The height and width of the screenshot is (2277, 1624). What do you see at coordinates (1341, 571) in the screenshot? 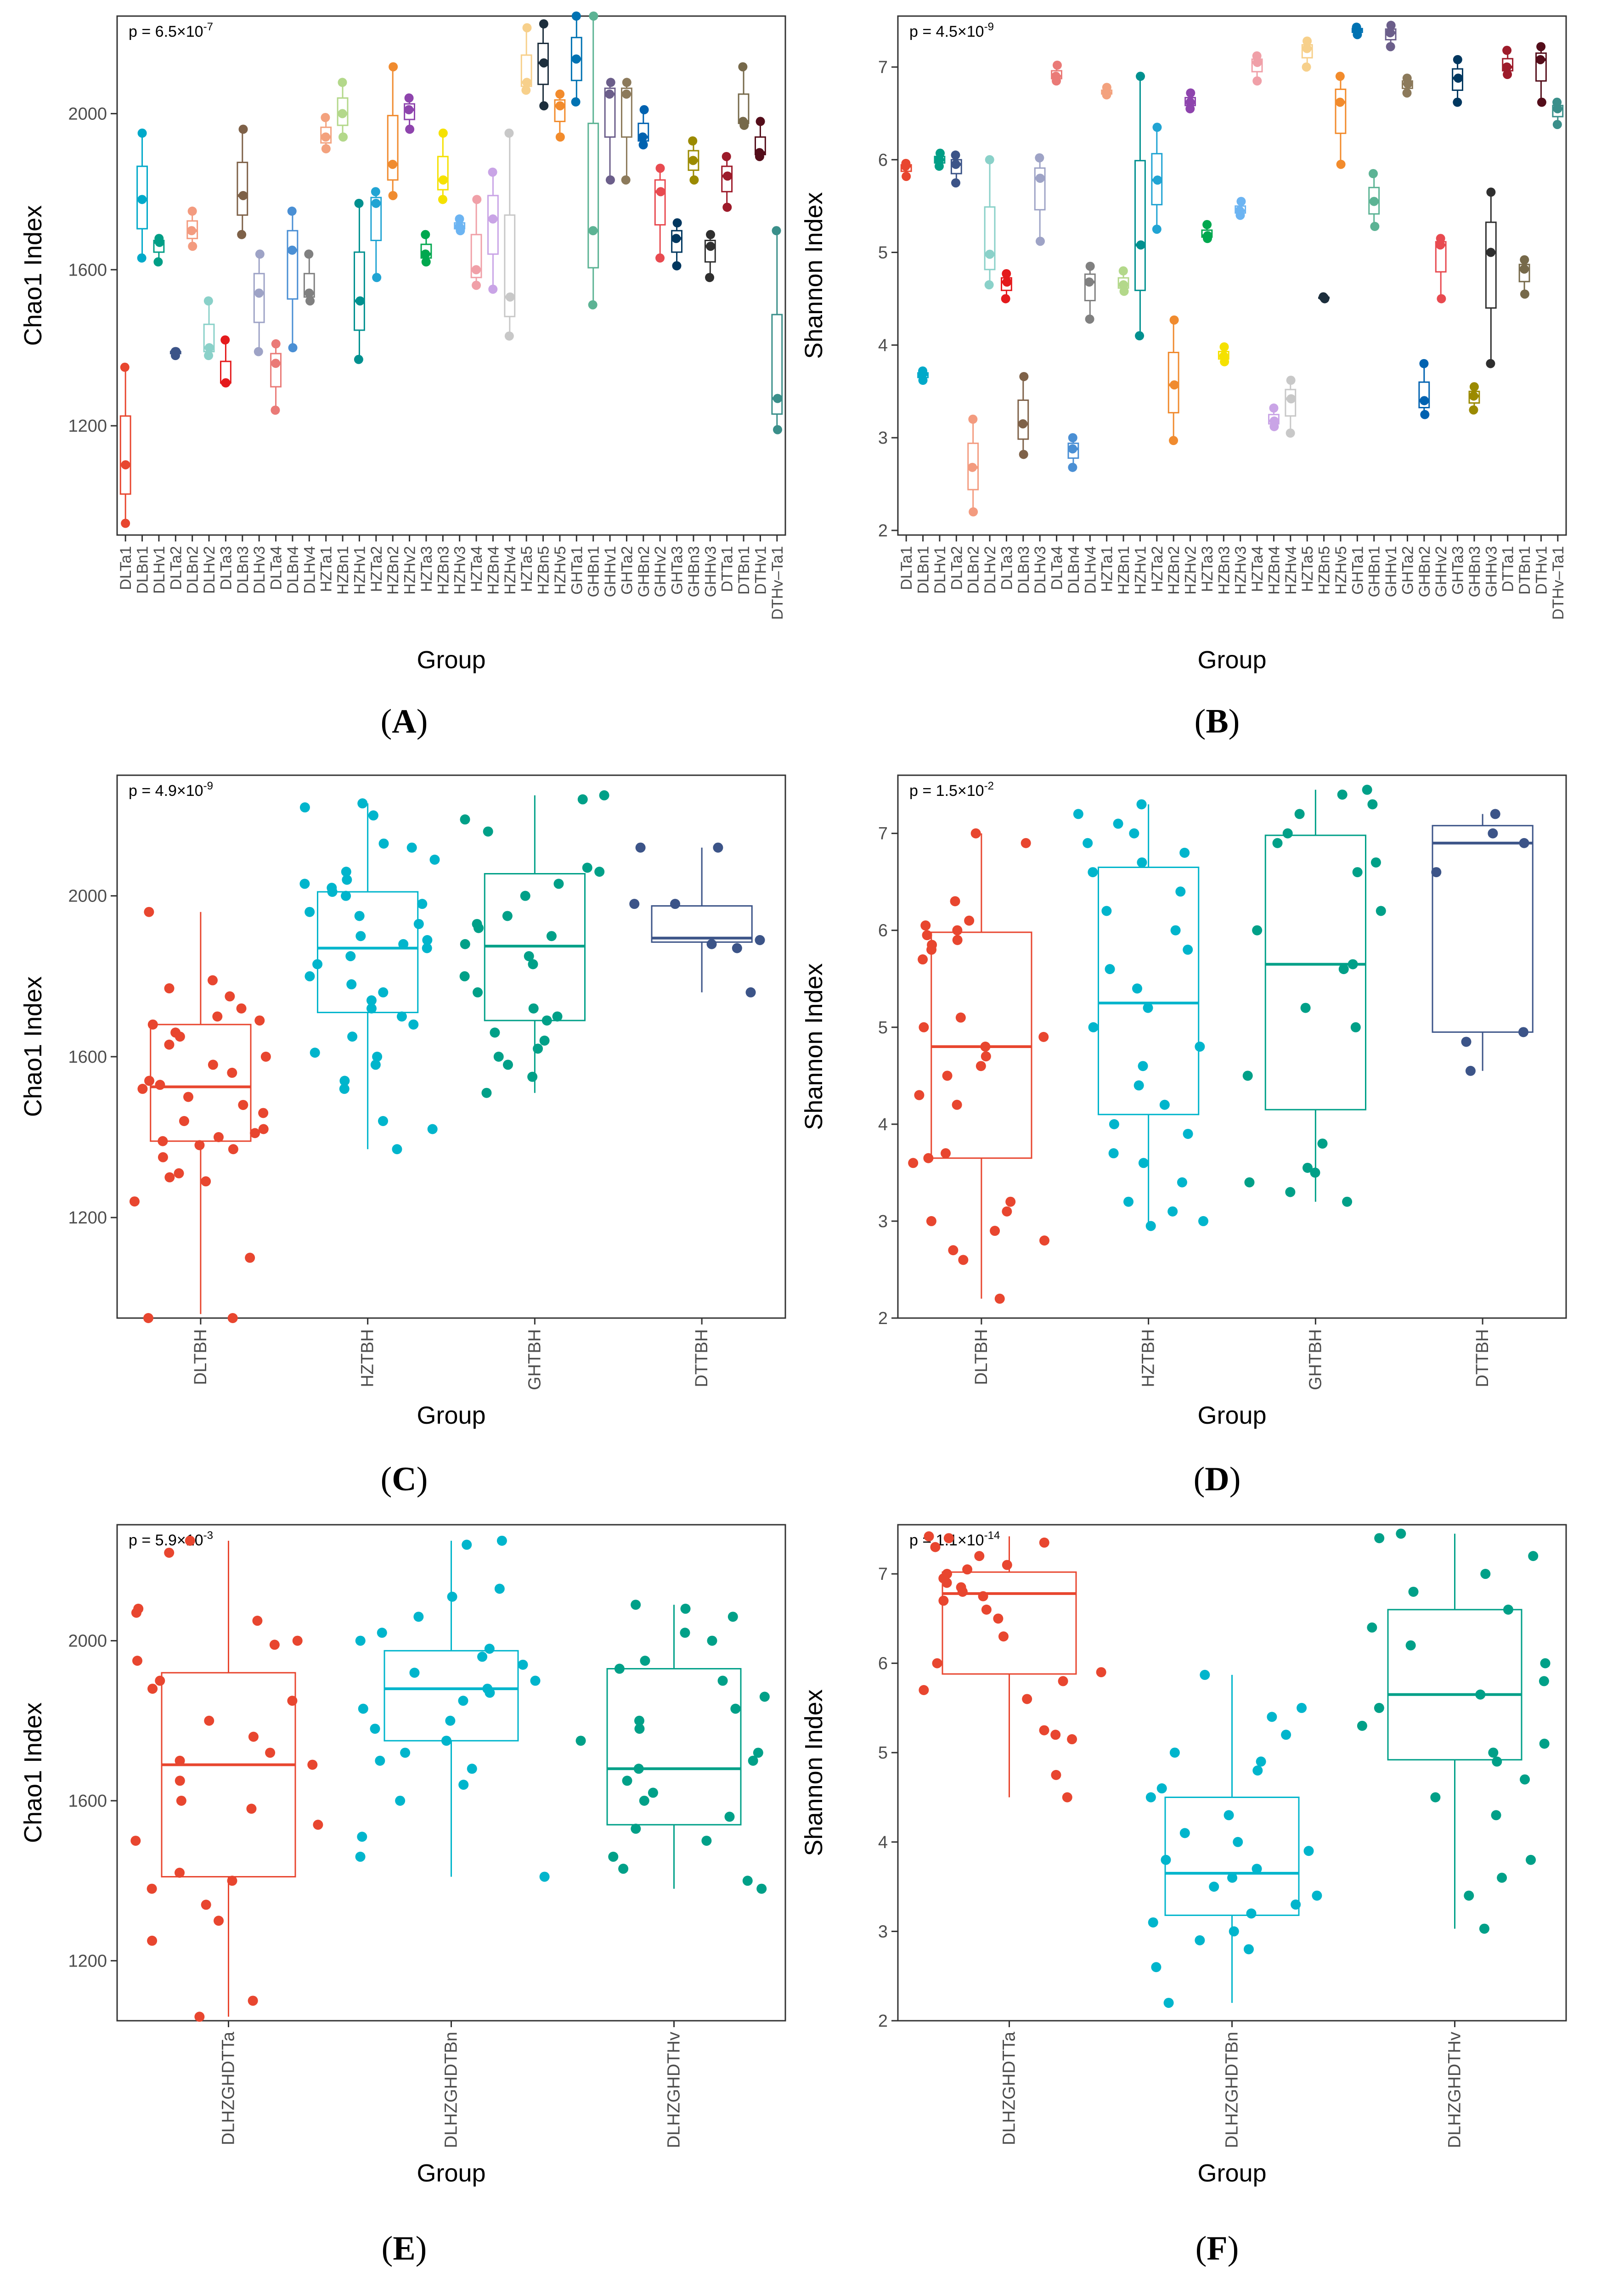
I see `x-tick-label: HZHv5` at bounding box center [1341, 571].